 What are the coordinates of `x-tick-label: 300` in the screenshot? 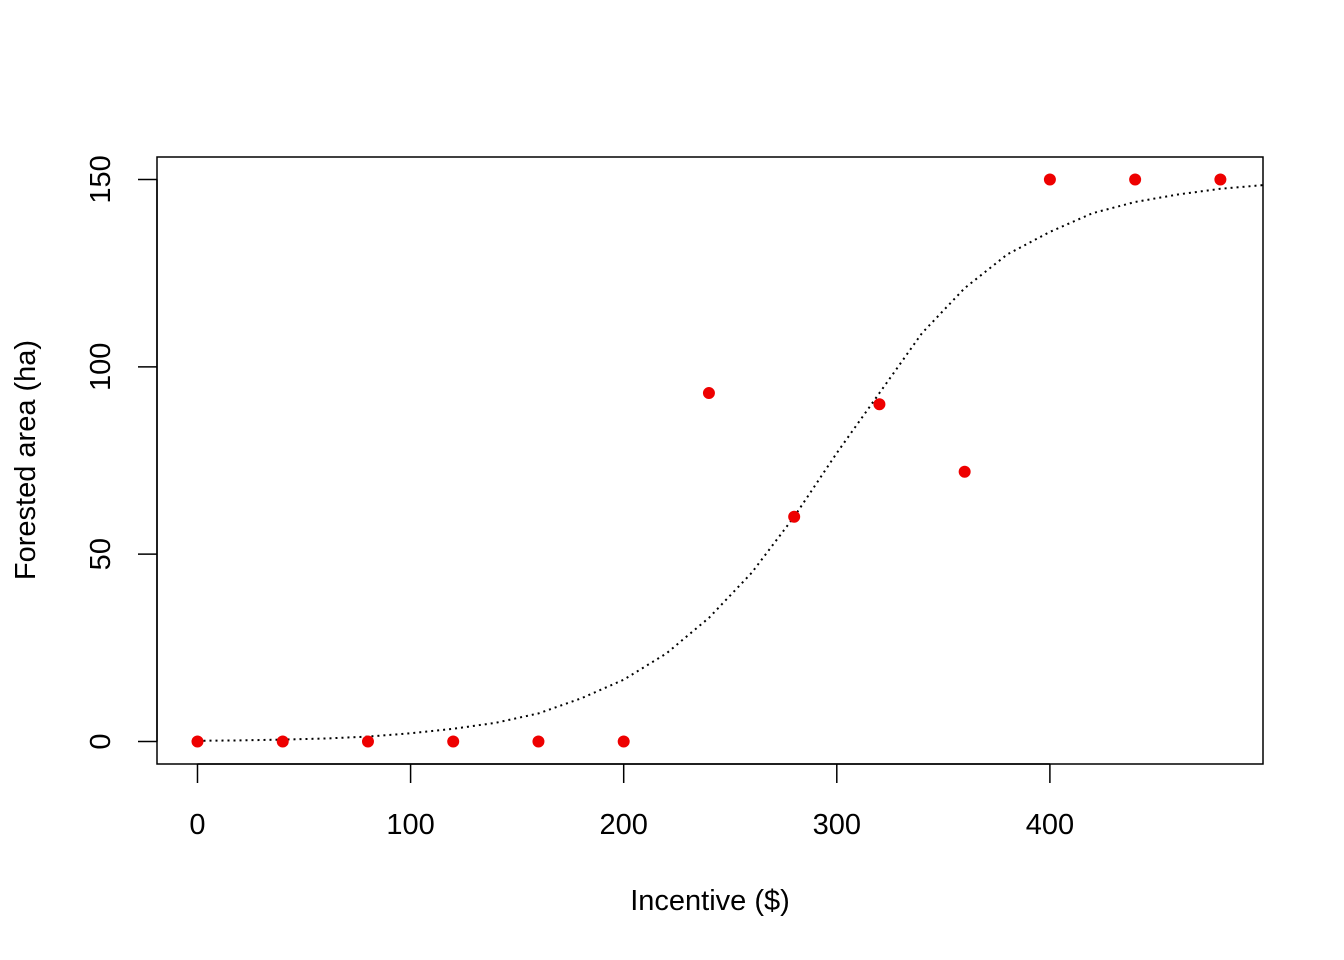 It's located at (837, 825).